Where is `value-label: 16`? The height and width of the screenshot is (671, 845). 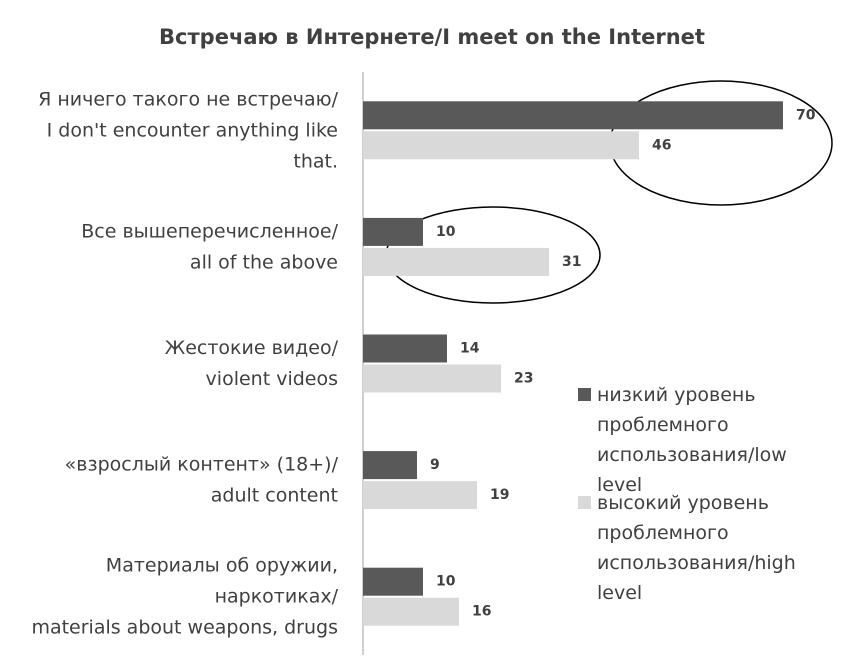 value-label: 16 is located at coordinates (481, 612).